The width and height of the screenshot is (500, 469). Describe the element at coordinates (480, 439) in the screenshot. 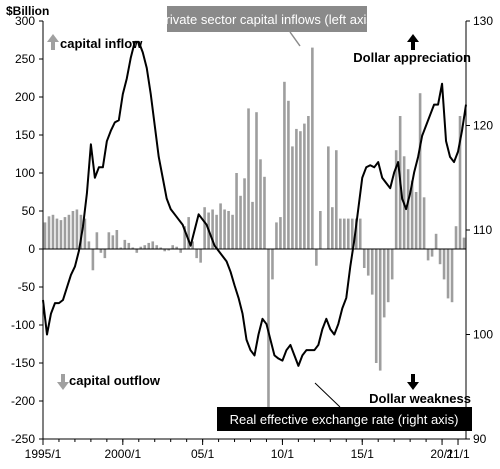

I see `y-right-tick-label: 90` at that location.